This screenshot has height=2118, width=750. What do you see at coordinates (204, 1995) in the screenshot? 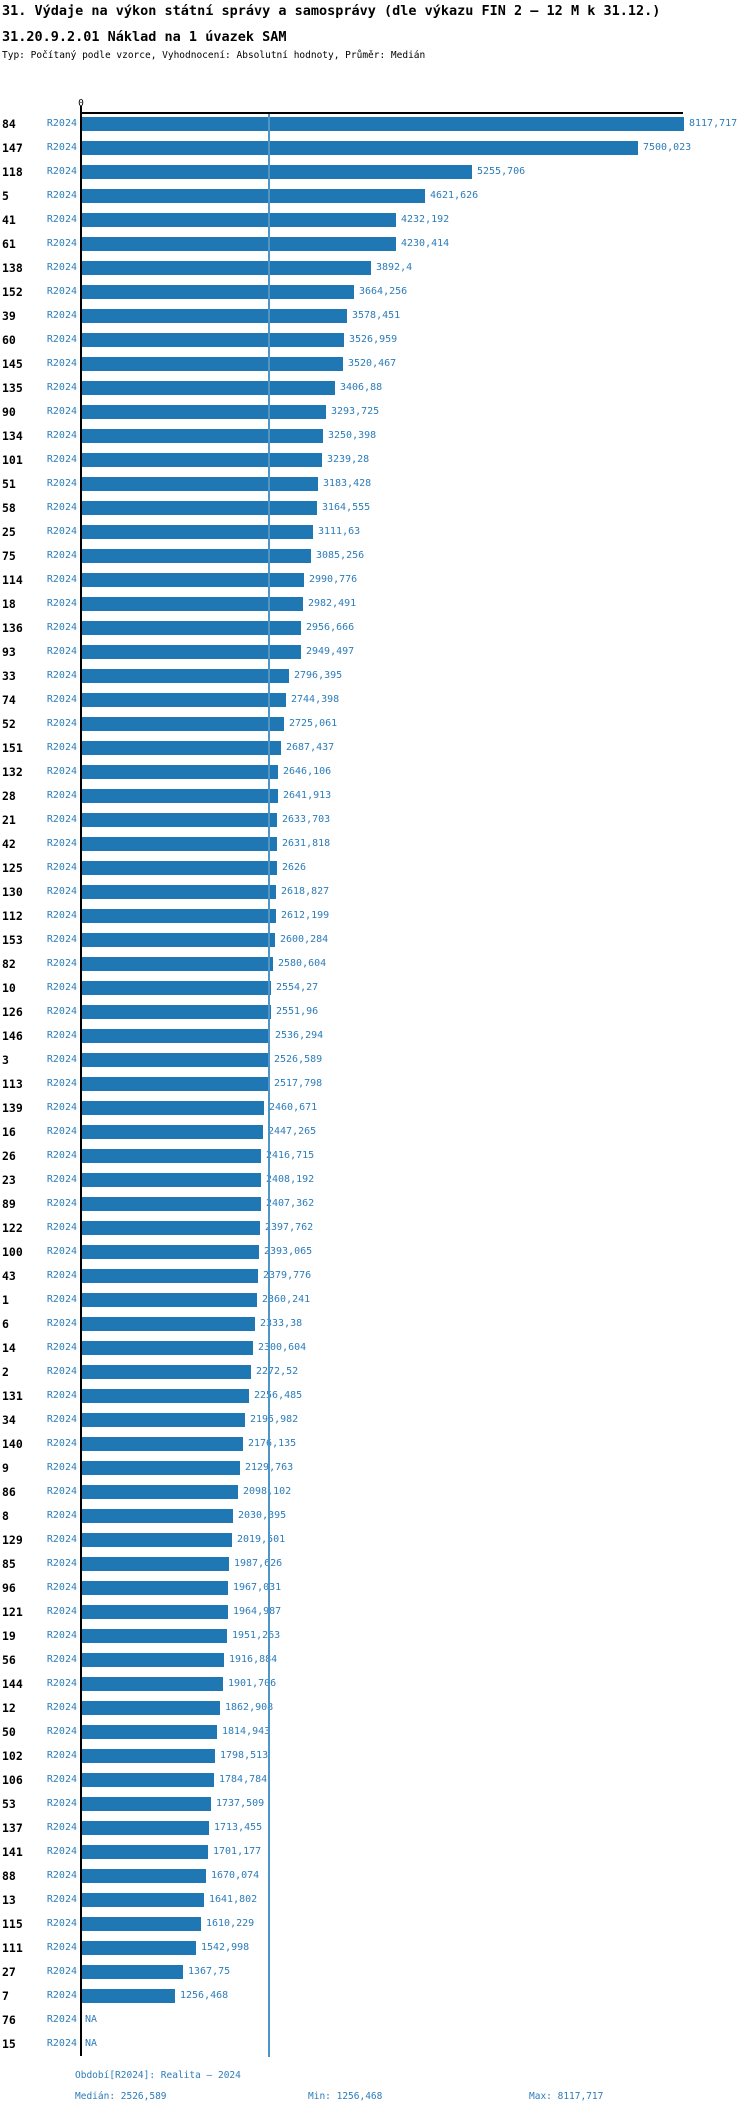
I see `row-value-label: 1256,468` at bounding box center [204, 1995].